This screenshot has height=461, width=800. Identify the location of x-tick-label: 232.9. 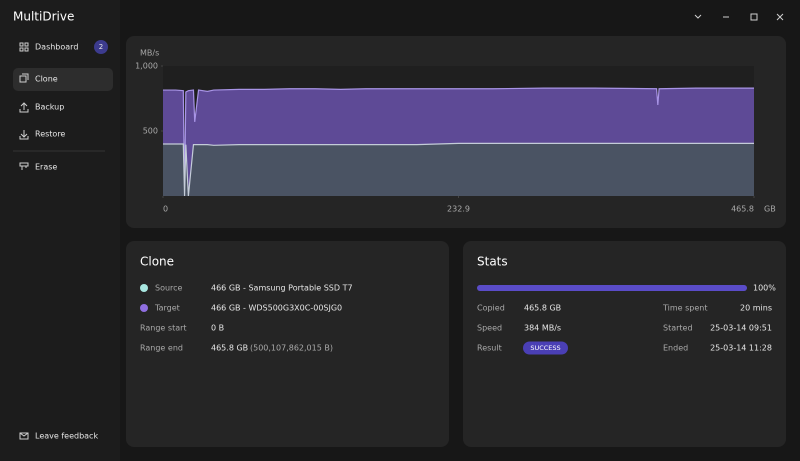
(458, 209).